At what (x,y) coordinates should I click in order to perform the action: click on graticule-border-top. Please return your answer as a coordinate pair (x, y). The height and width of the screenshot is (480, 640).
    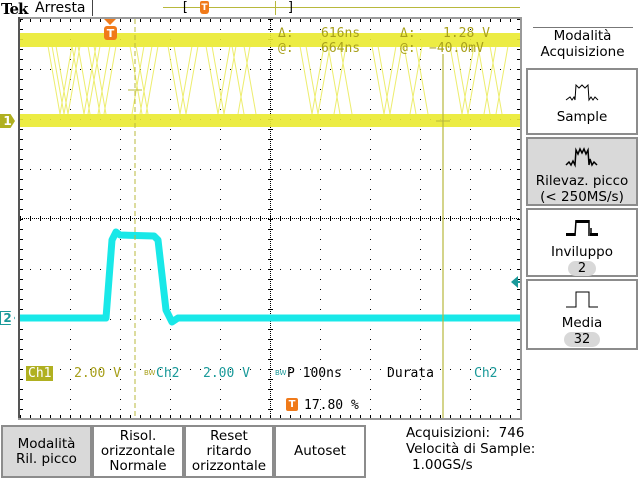
    Looking at the image, I should click on (270, 18).